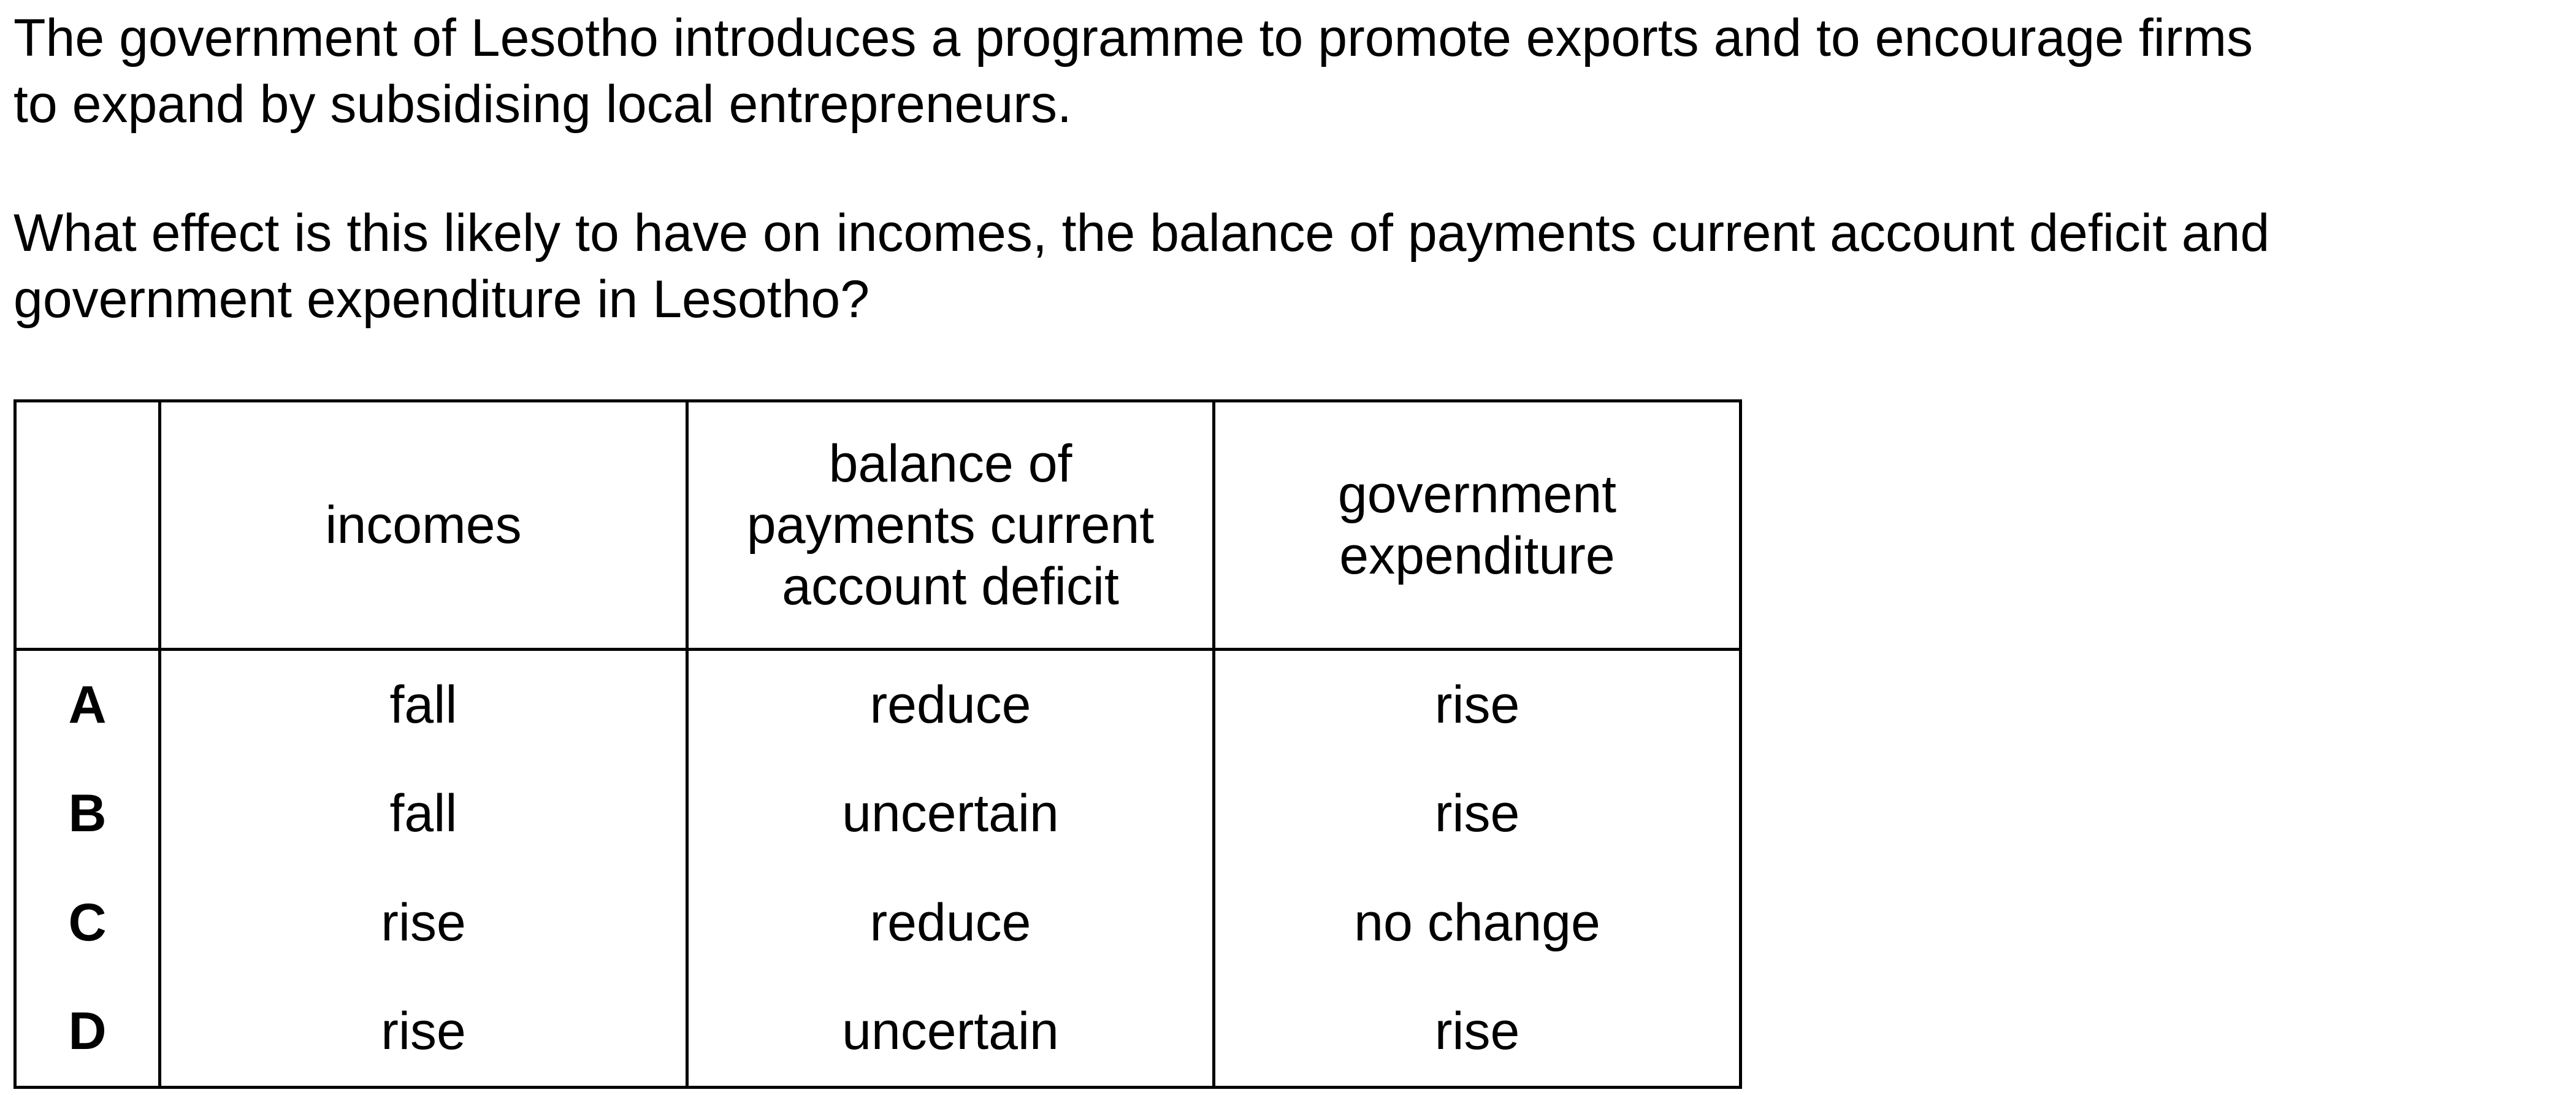  I want to click on table-row: D rise uncertain rise, so click(877, 1033).